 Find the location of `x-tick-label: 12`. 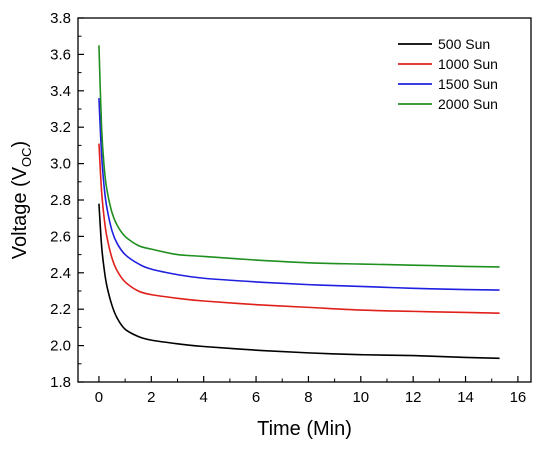

x-tick-label: 12 is located at coordinates (413, 397).